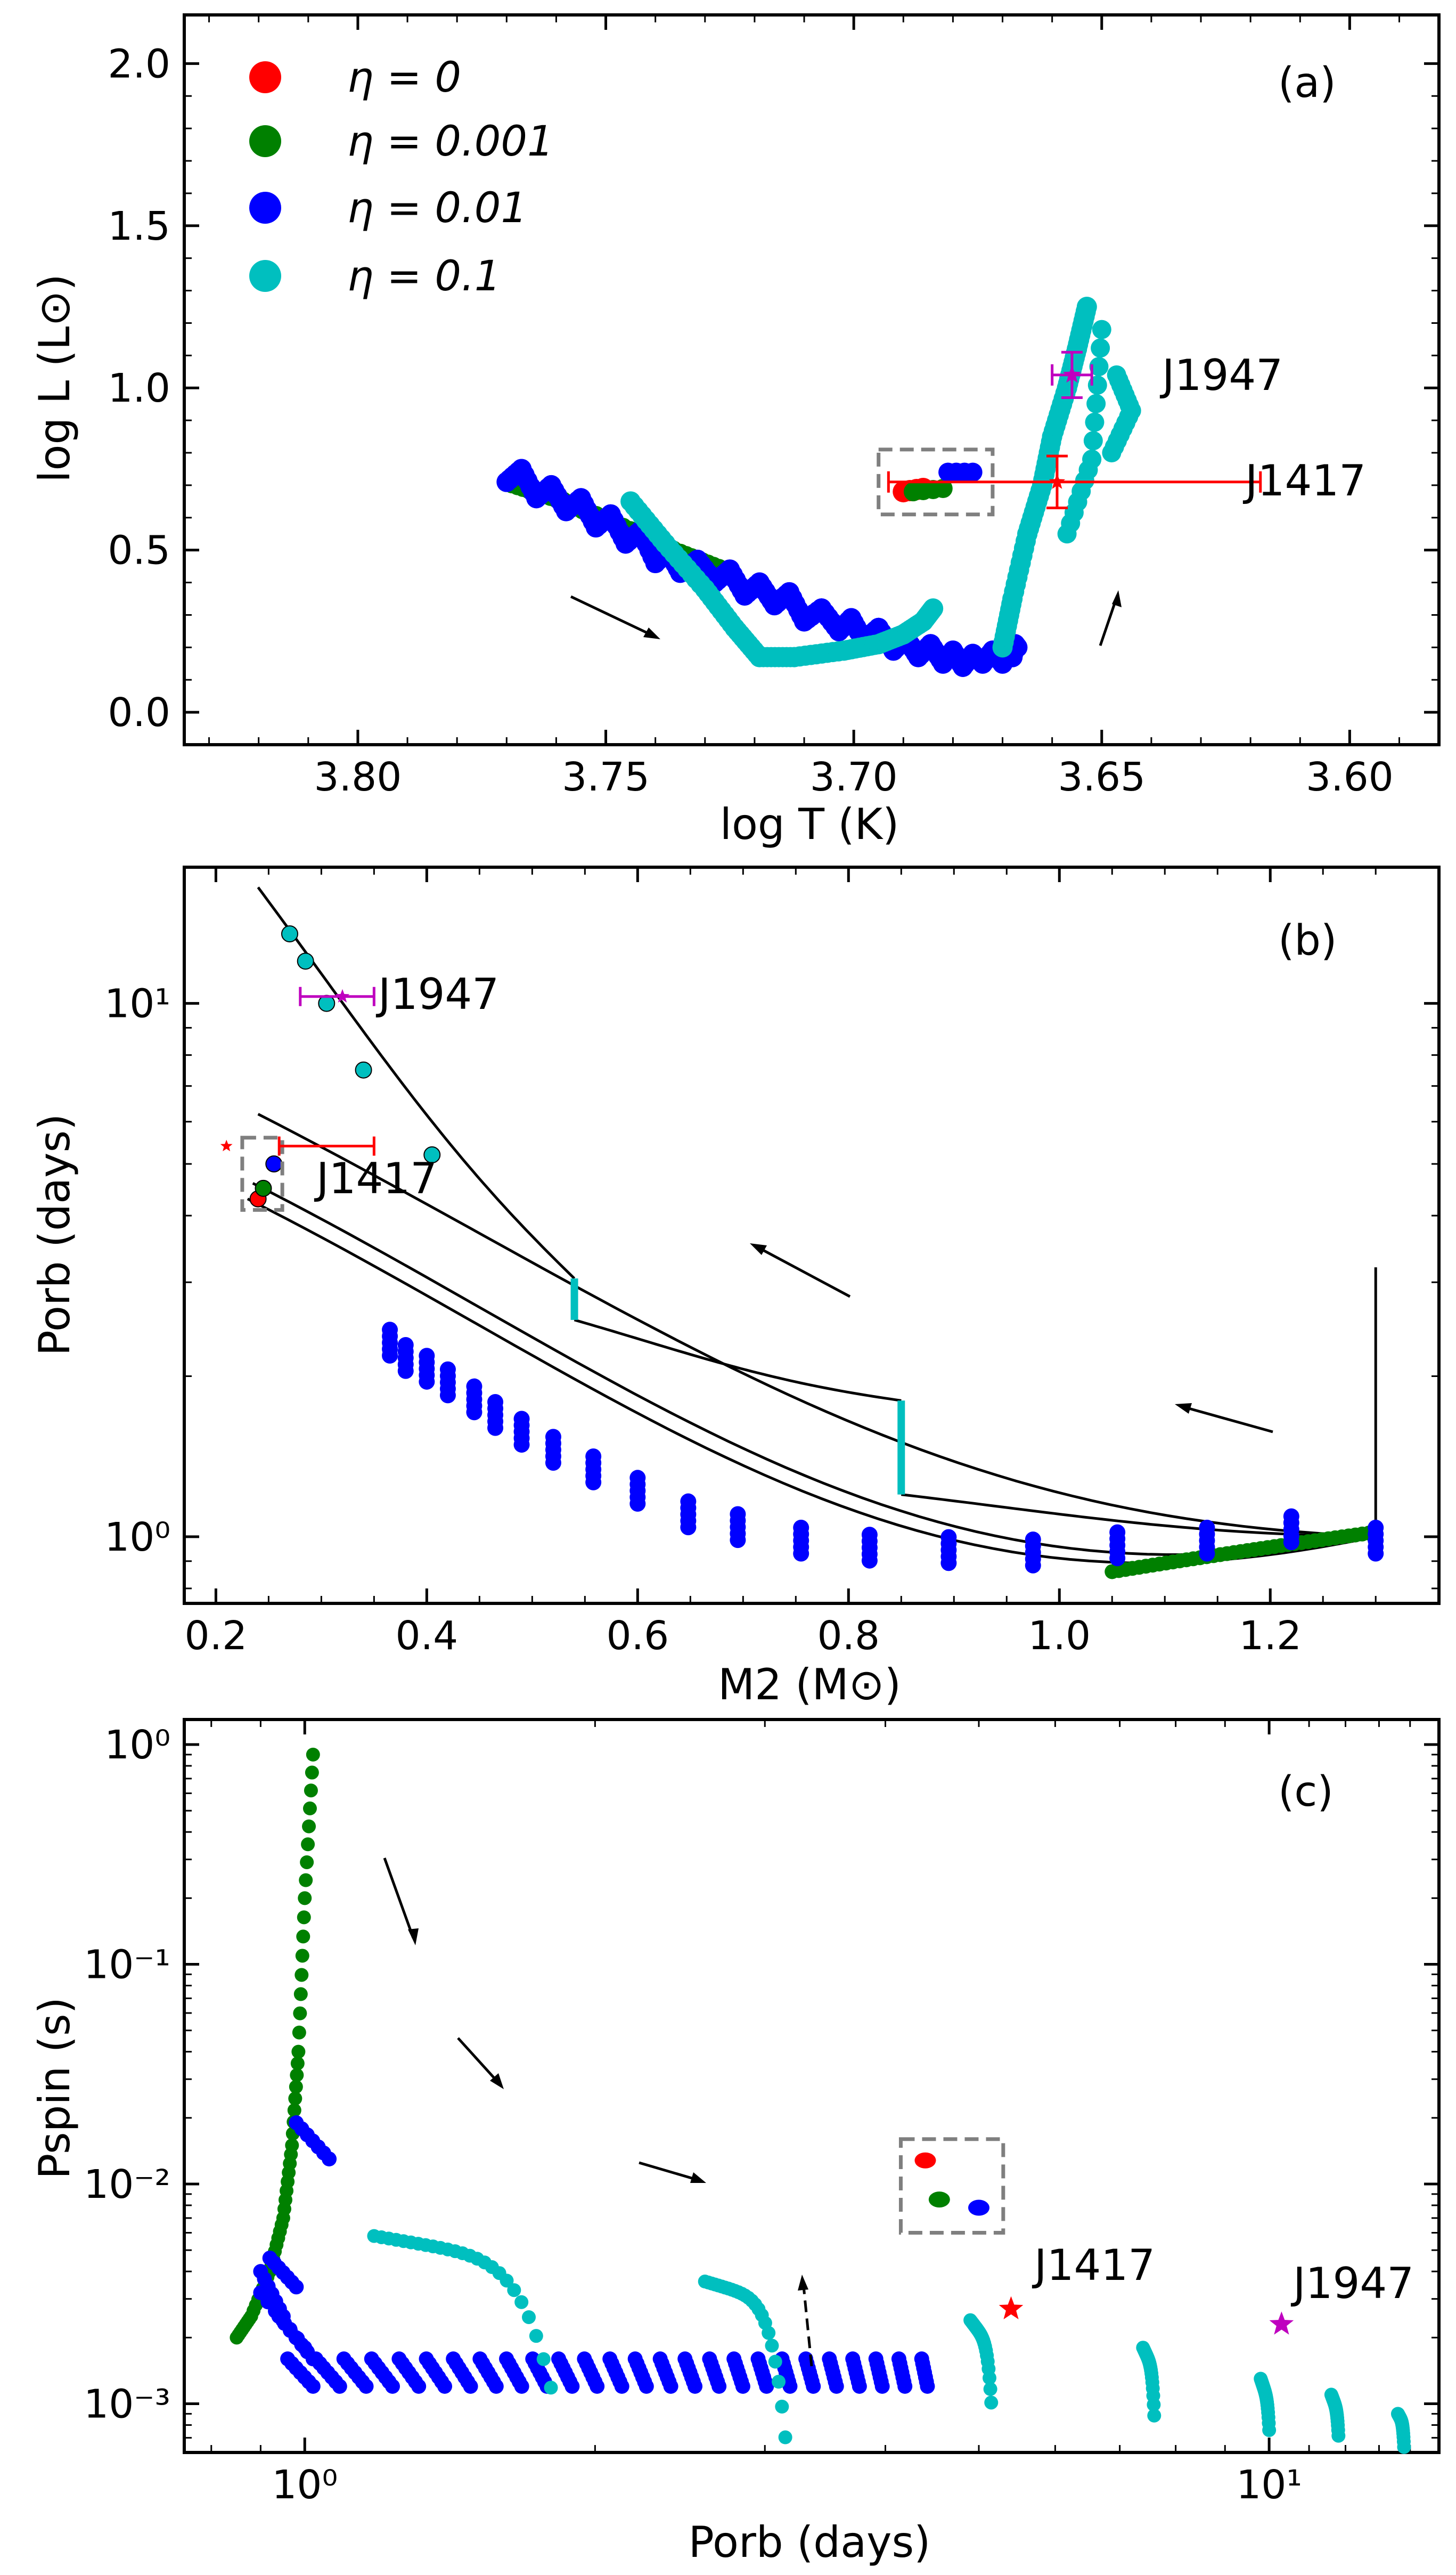 The image size is (1456, 2575). What do you see at coordinates (1350, 777) in the screenshot?
I see `x-tick-label: 3.60` at bounding box center [1350, 777].